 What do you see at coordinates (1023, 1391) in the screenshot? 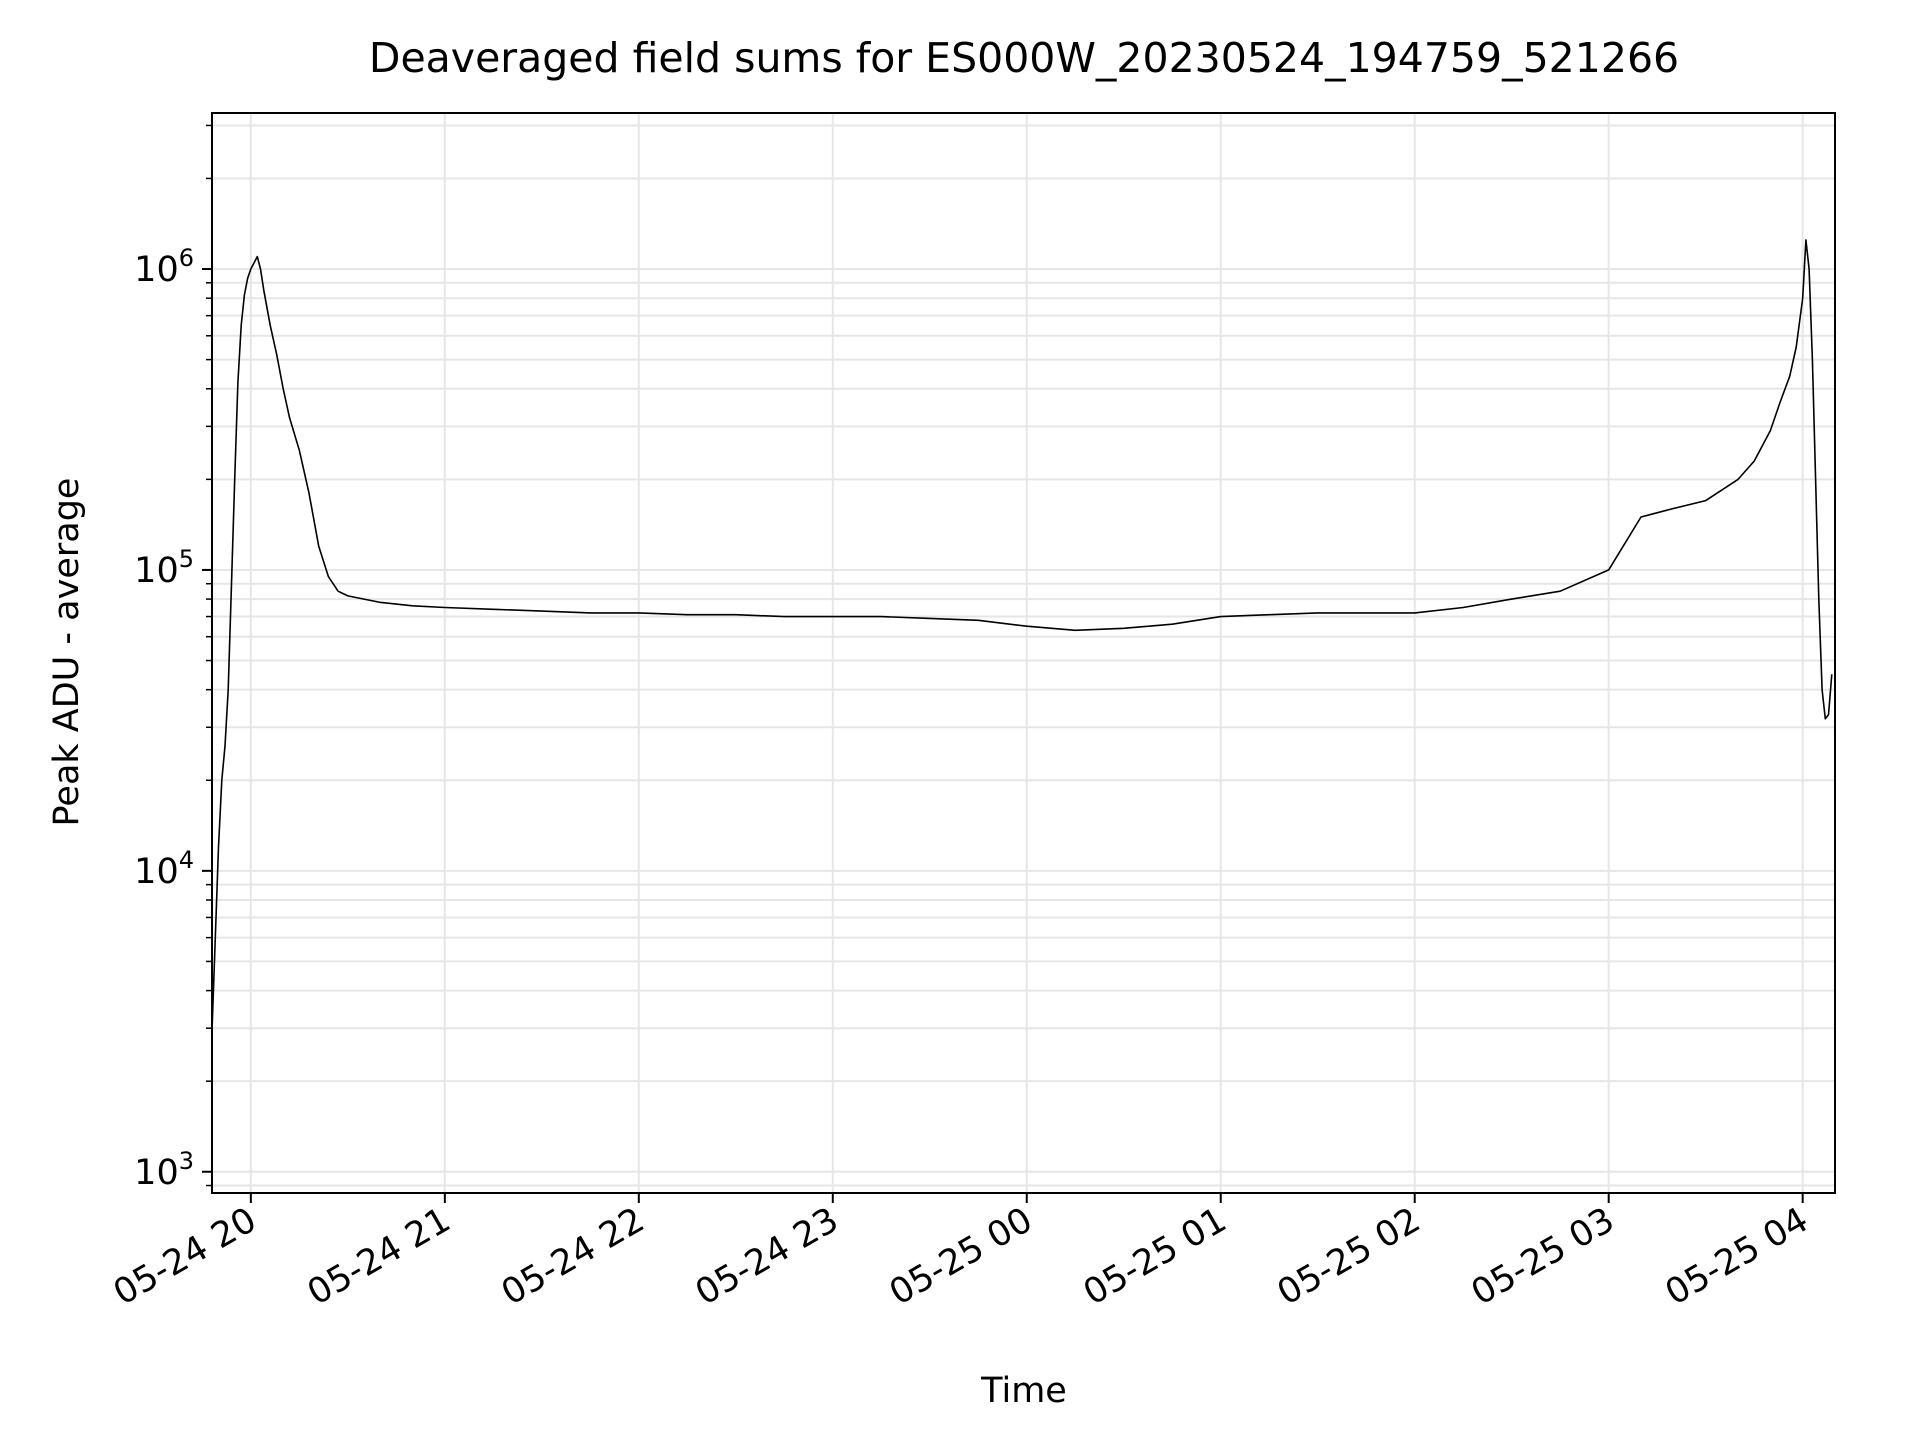
I see `x-axis-label: Time` at bounding box center [1023, 1391].